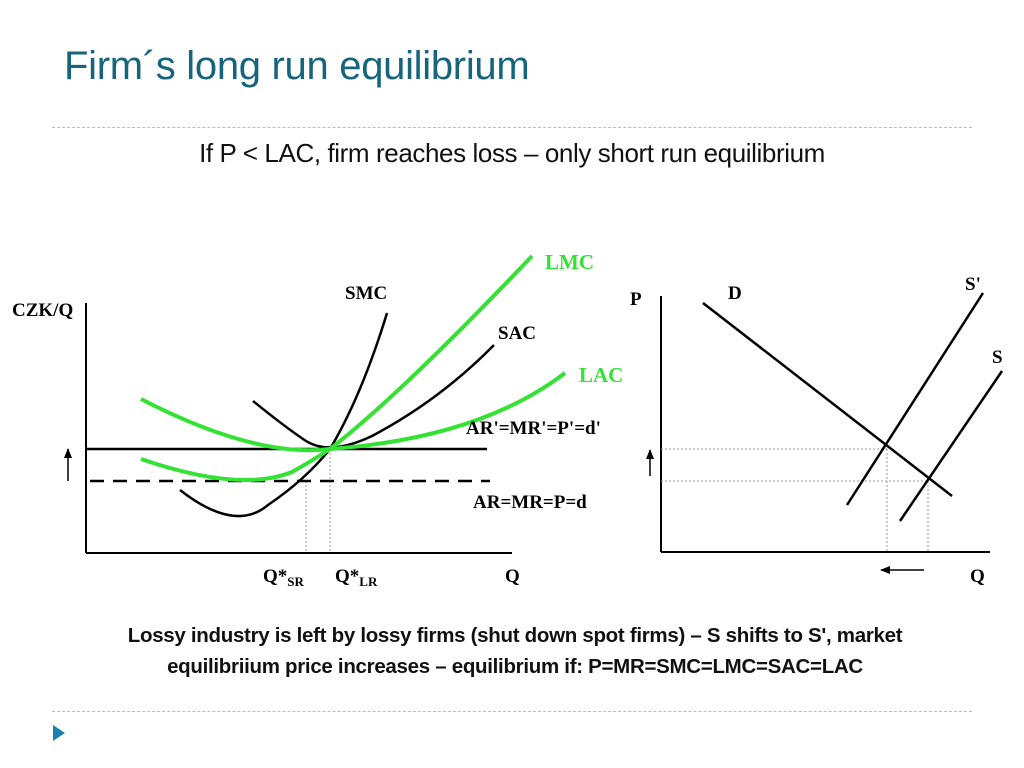 Image resolution: width=1024 pixels, height=768 pixels. I want to click on market-x-axis-label: Q, so click(977, 576).